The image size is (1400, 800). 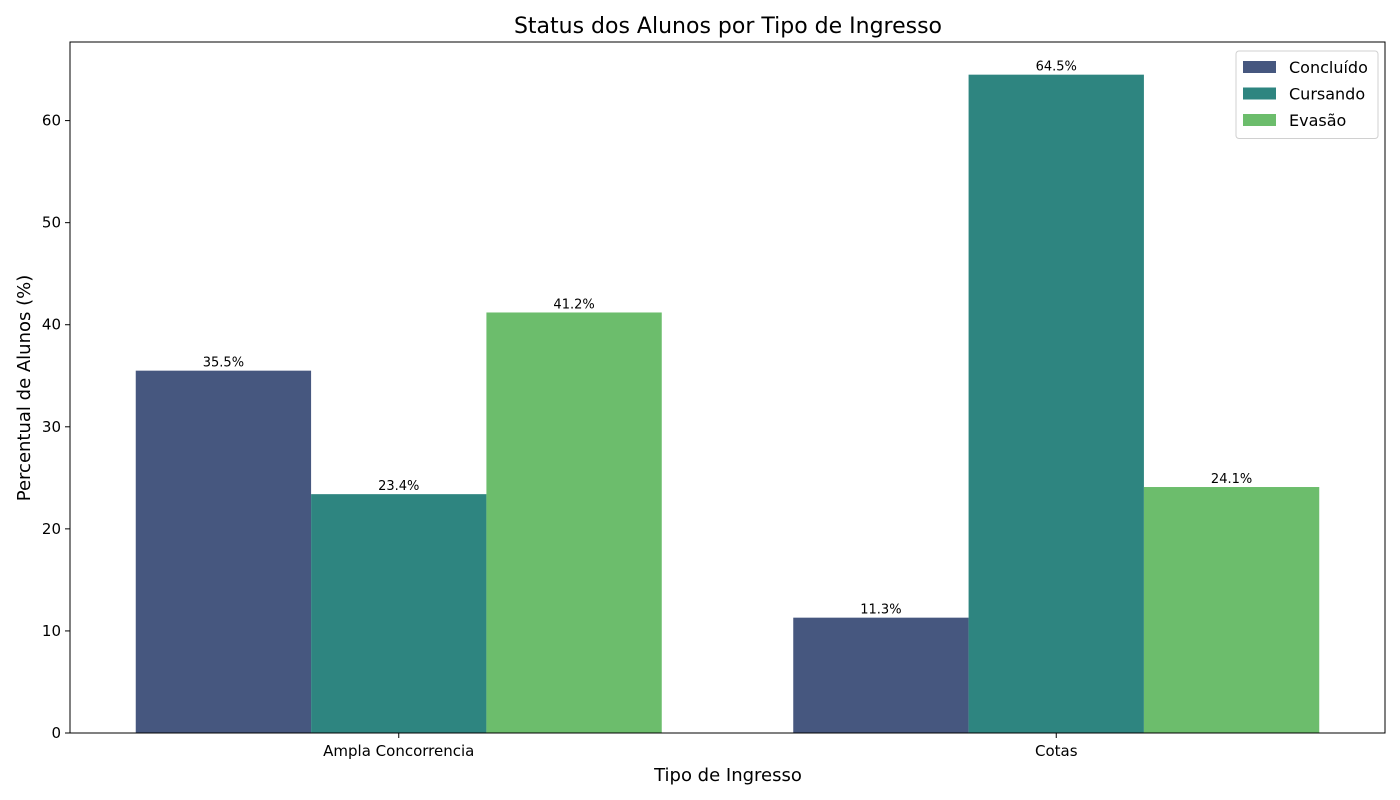 I want to click on legend-label: Evasão, so click(x=1317, y=120).